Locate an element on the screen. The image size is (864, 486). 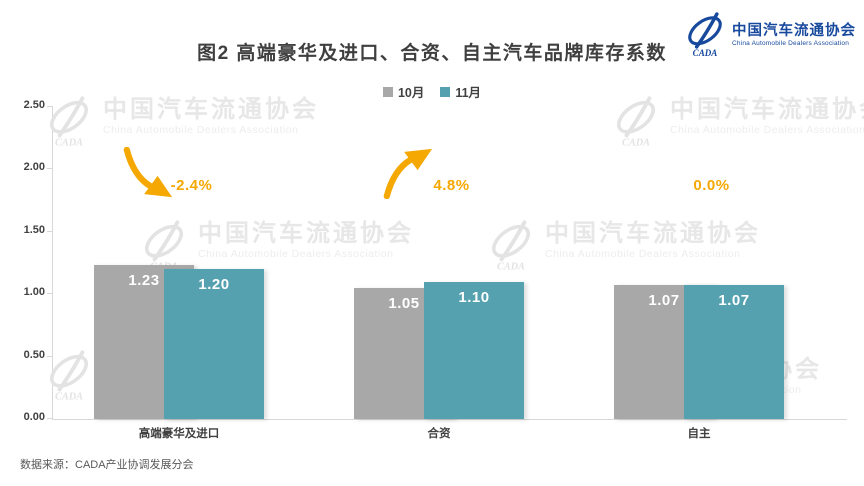
bar-value-label: 1.10 is located at coordinates (474, 297).